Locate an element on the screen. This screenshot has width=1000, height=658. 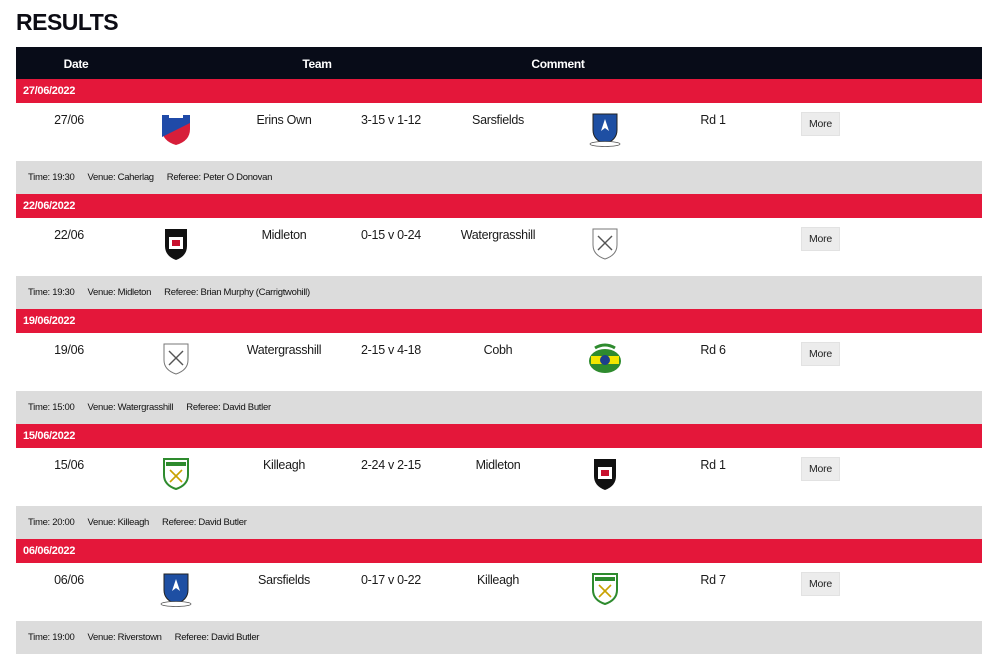
date-bar: 22/06/2022 is located at coordinates (499, 206).